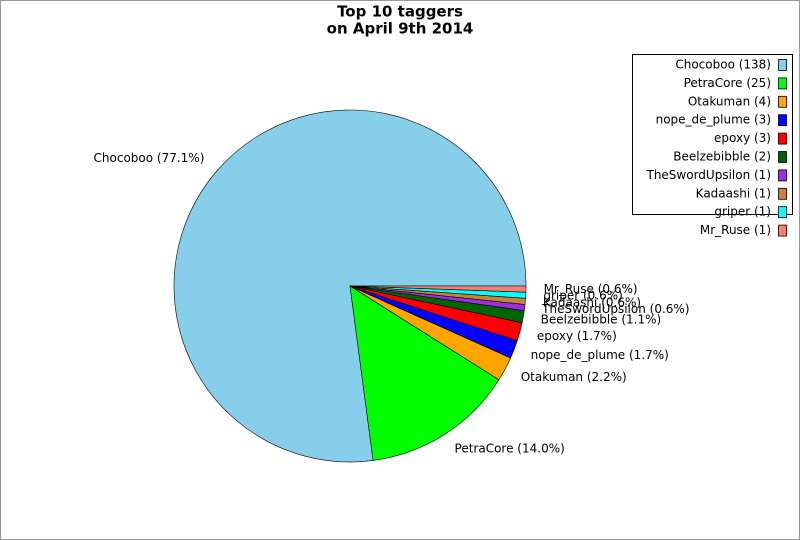 Image resolution: width=800 pixels, height=540 pixels. I want to click on slice-label: PetraCore (14.0%), so click(510, 448).